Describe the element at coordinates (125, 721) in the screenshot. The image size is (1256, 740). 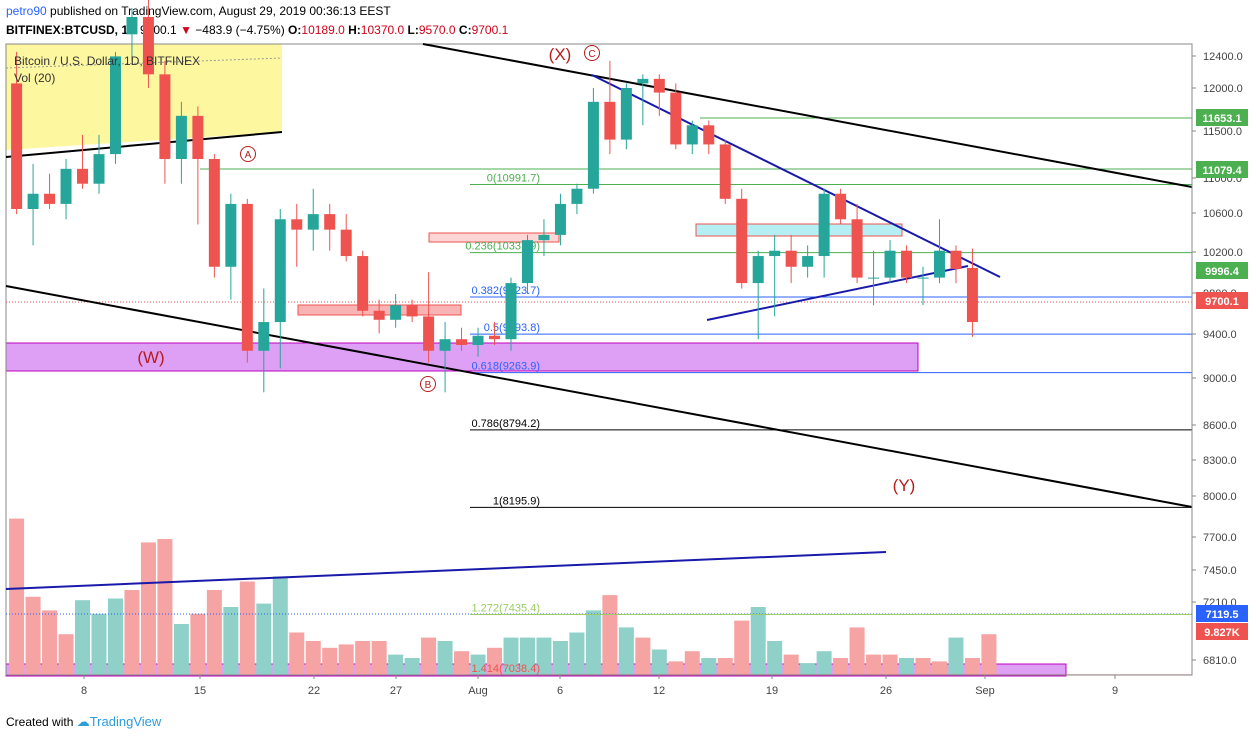
I see `tradingview-brand: TradingView` at that location.